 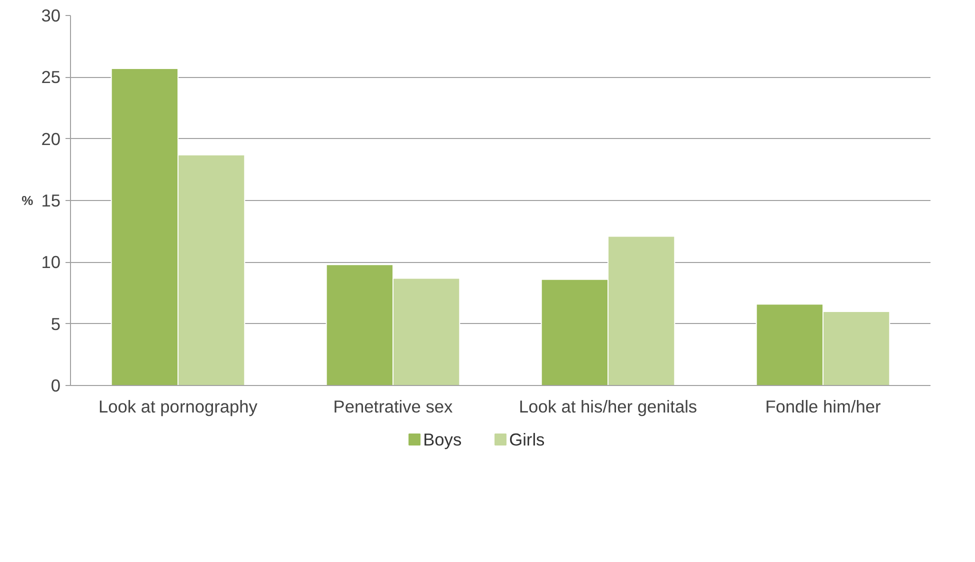 What do you see at coordinates (28, 200) in the screenshot?
I see `y-axis-title: %` at bounding box center [28, 200].